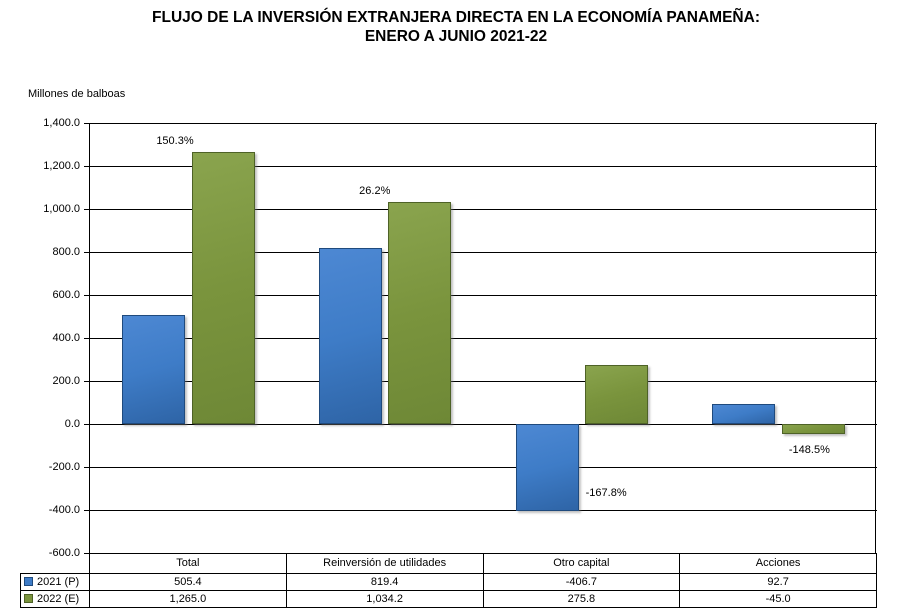 The image size is (902, 615). What do you see at coordinates (809, 449) in the screenshot?
I see `pct-change-label: -148.5%` at bounding box center [809, 449].